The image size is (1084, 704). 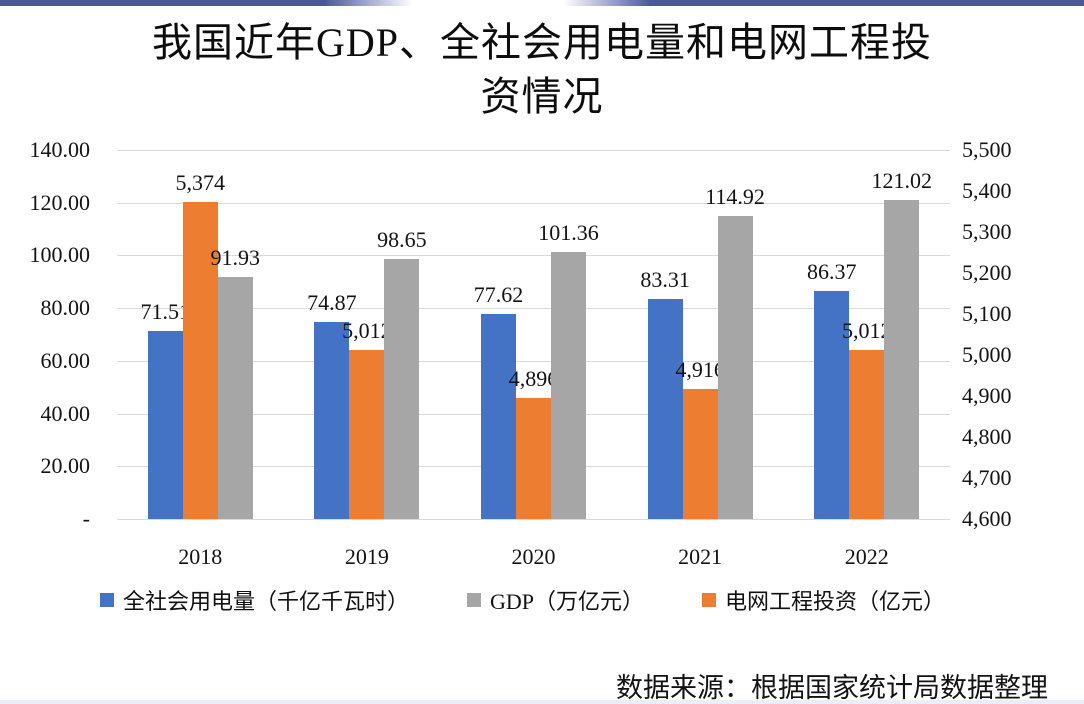 I want to click on bar-value-label-gdp-2018: 91.93, so click(x=235, y=257).